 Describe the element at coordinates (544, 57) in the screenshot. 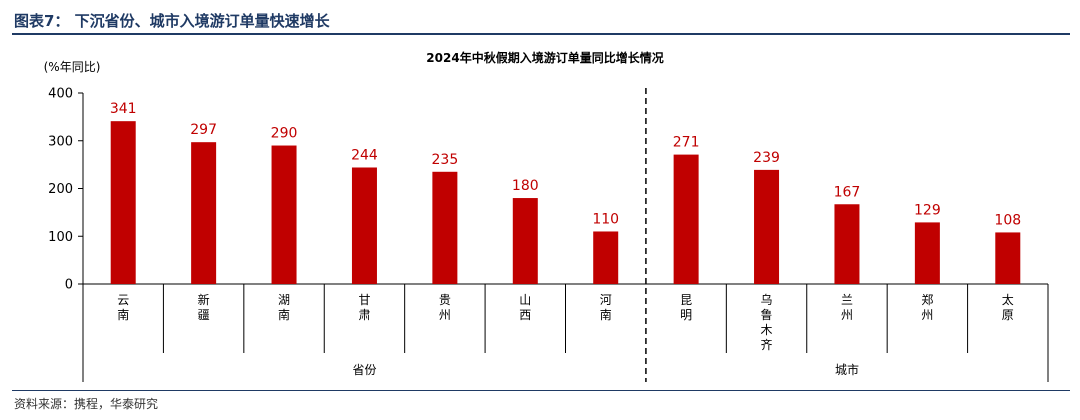

I see `chart-title: 2024年中秋假期入境游订单量同比增长情况` at that location.